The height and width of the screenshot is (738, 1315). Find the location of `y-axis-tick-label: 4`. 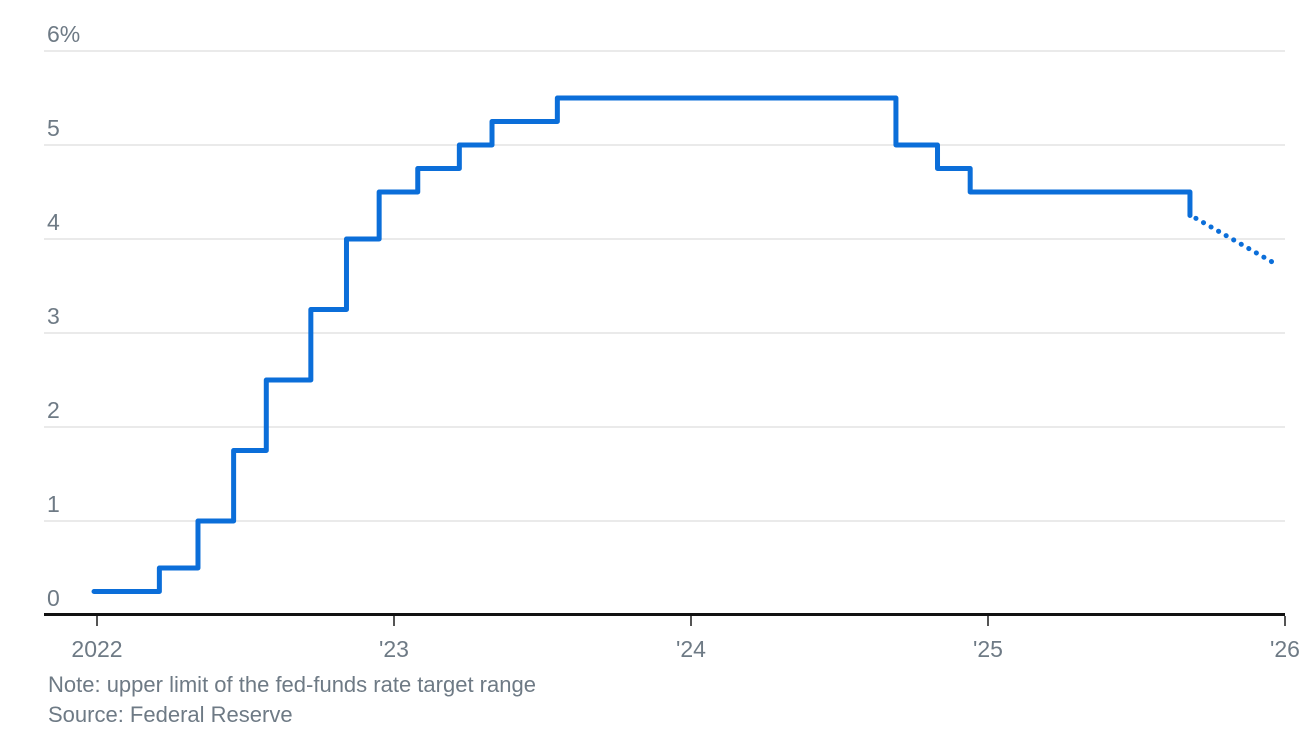

y-axis-tick-label: 4 is located at coordinates (53, 222).